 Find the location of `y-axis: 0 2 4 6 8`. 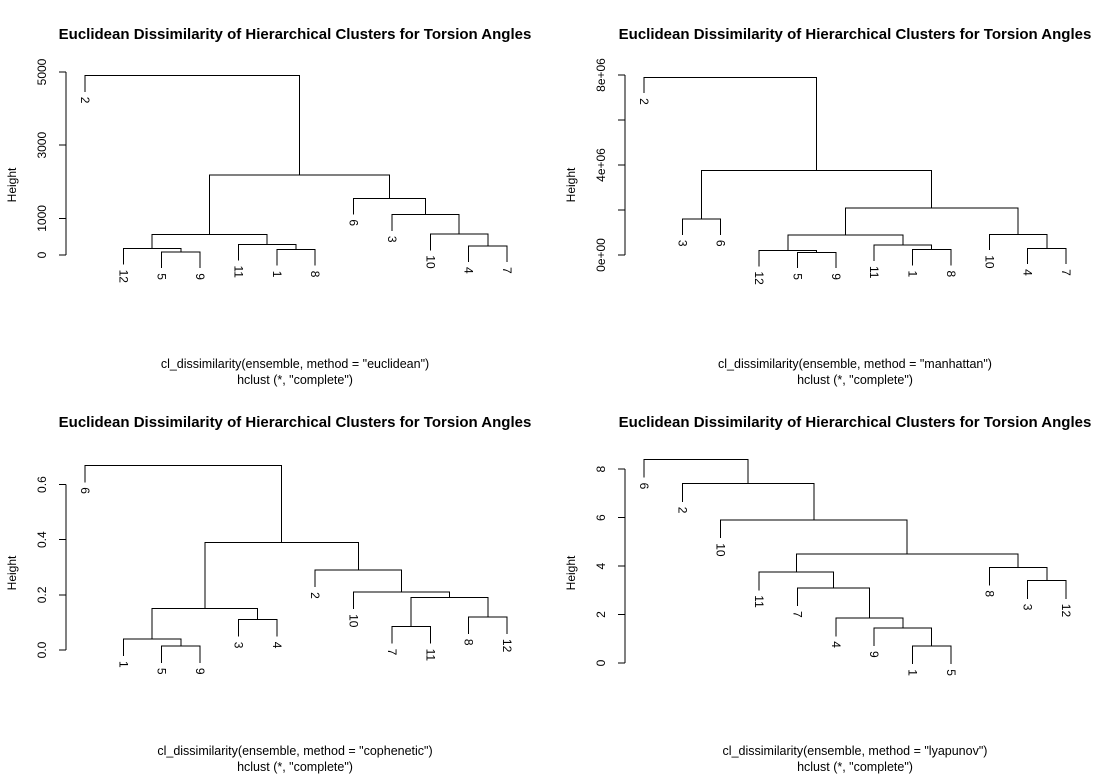

y-axis: 0 2 4 6 8 is located at coordinates (610, 565).